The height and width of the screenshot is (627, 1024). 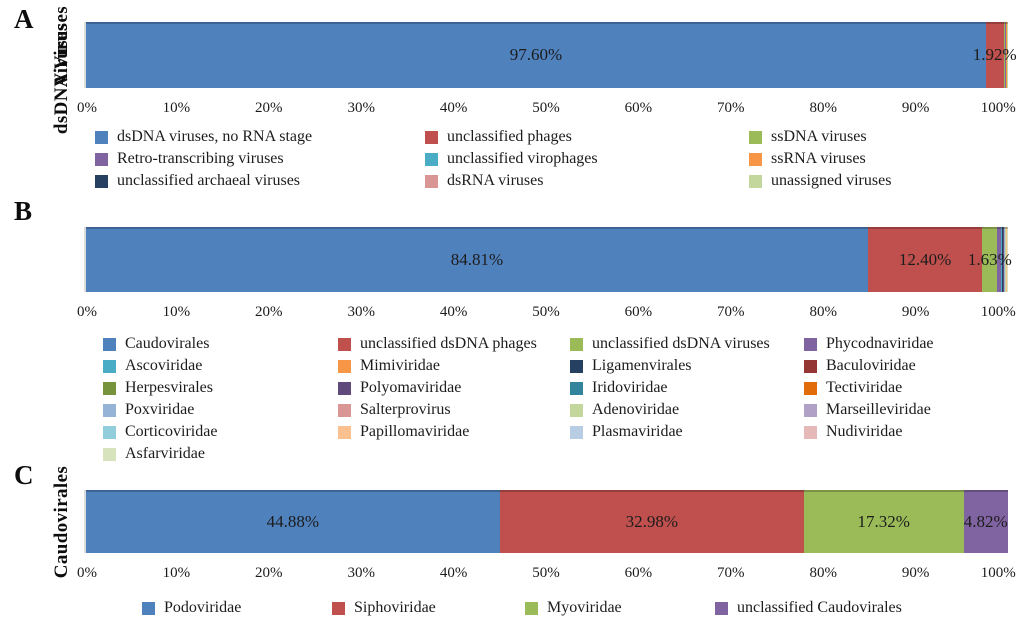 I want to click on legend-label: Polyomaviridae, so click(x=411, y=387).